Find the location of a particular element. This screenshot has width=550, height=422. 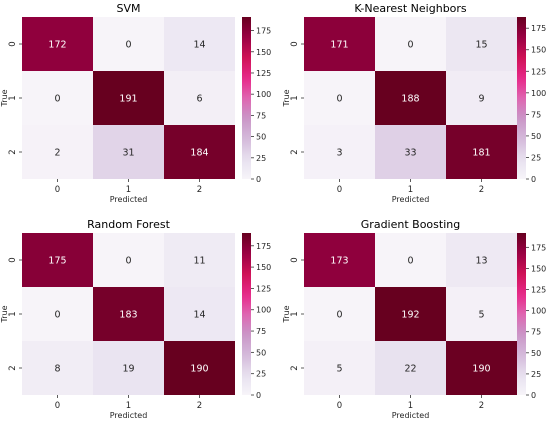

cell-value-label: 6 is located at coordinates (199, 99).